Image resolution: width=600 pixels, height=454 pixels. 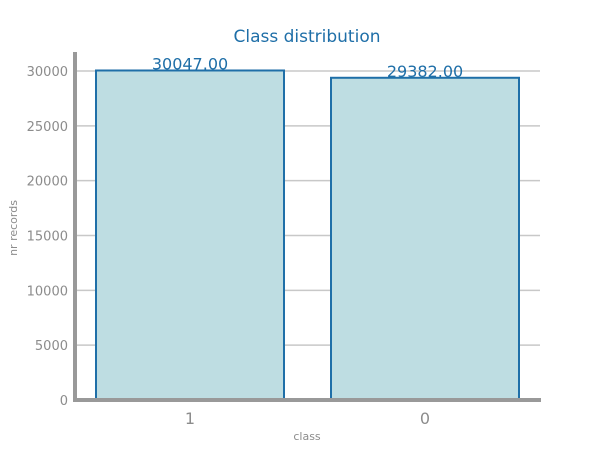 What do you see at coordinates (190, 418) in the screenshot?
I see `x-tick-label: 1` at bounding box center [190, 418].